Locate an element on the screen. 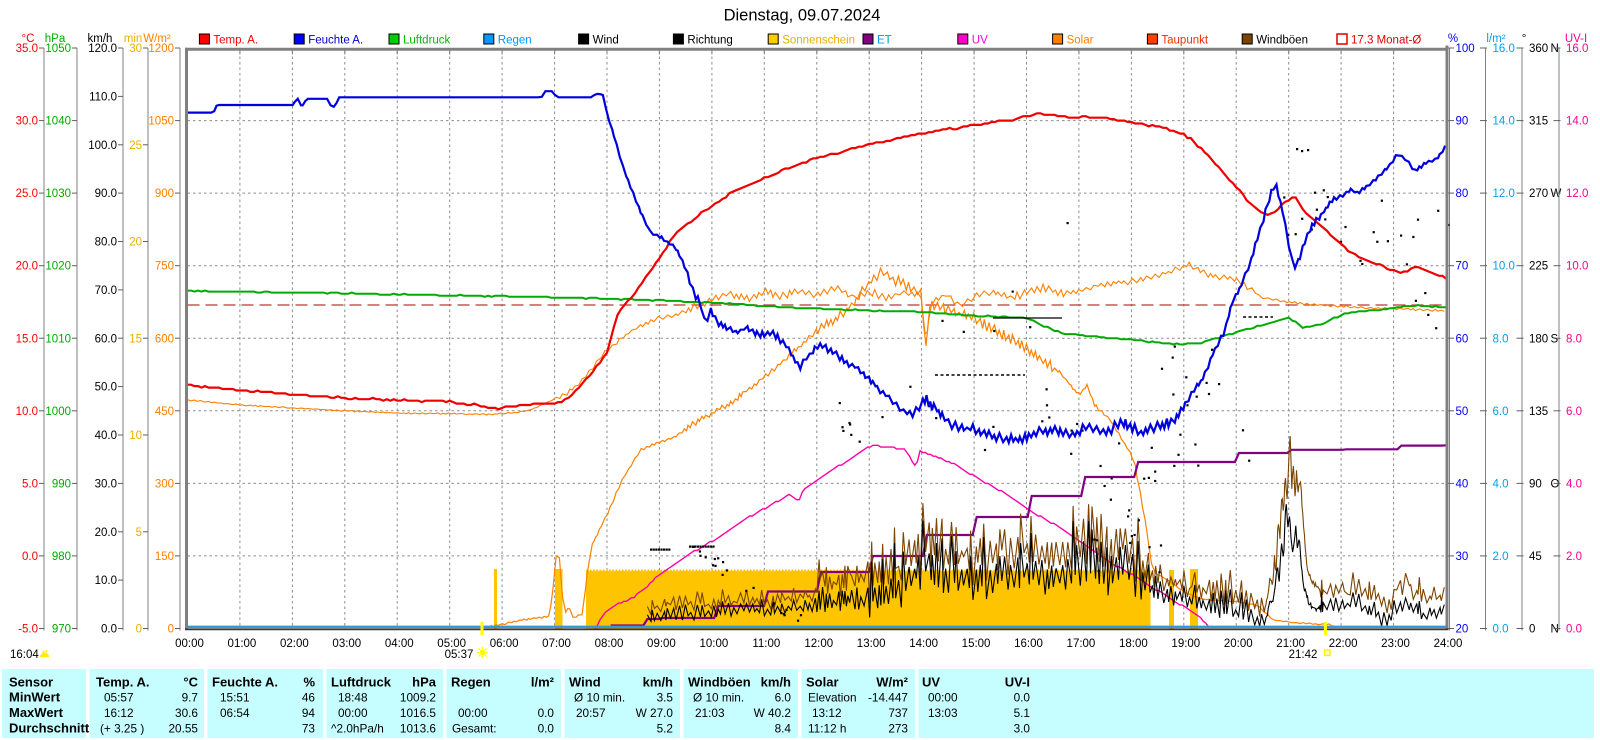  svg-text: 990 is located at coordinates (61, 484).